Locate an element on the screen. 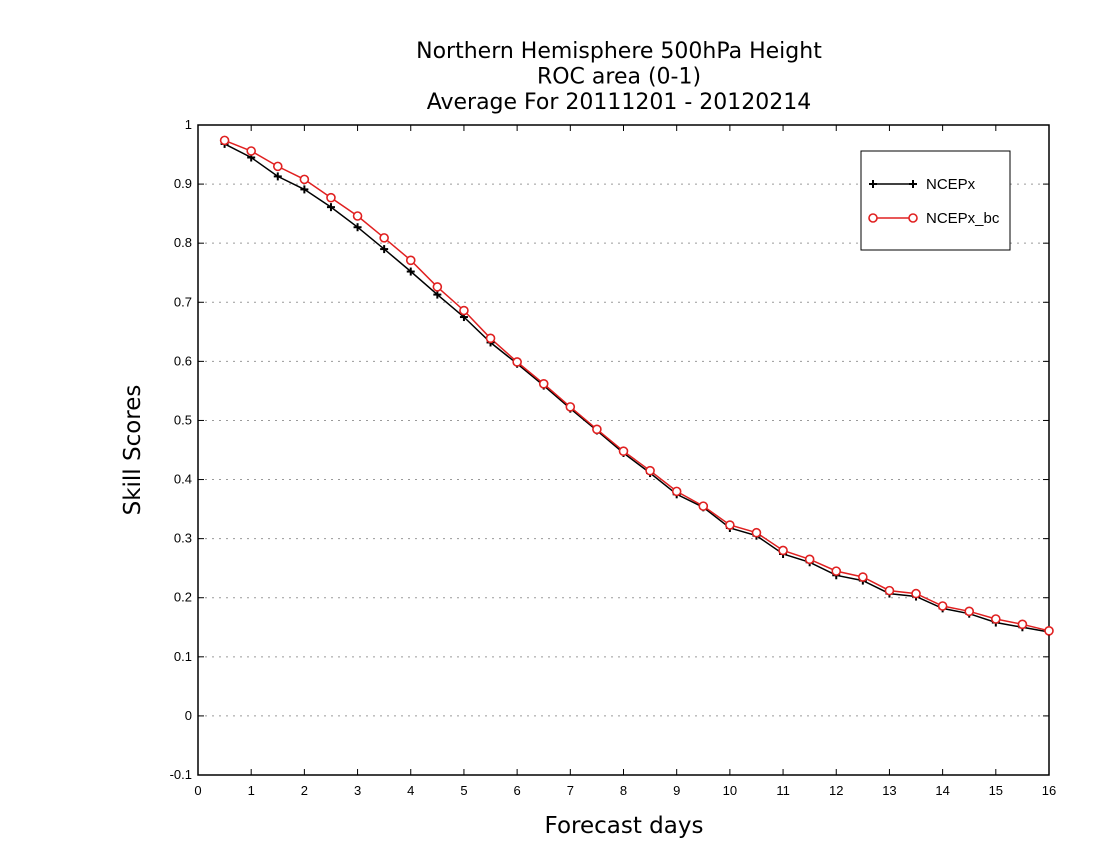 This screenshot has width=1100, height=850. chart-title-line: Average For 20111201 - 20120214 is located at coordinates (619, 102).